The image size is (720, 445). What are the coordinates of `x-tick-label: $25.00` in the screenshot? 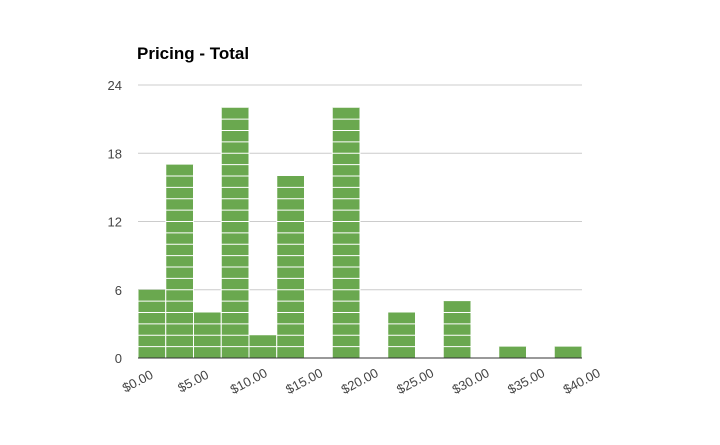 It's located at (415, 381).